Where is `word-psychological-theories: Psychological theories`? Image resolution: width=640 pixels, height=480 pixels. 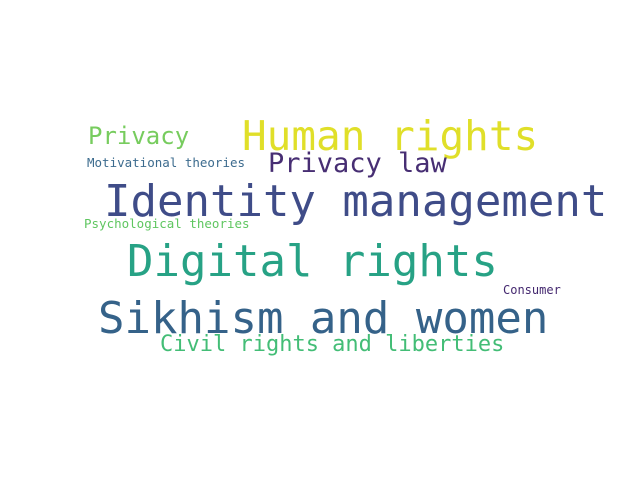 word-psychological-theories: Psychological theories is located at coordinates (167, 223).